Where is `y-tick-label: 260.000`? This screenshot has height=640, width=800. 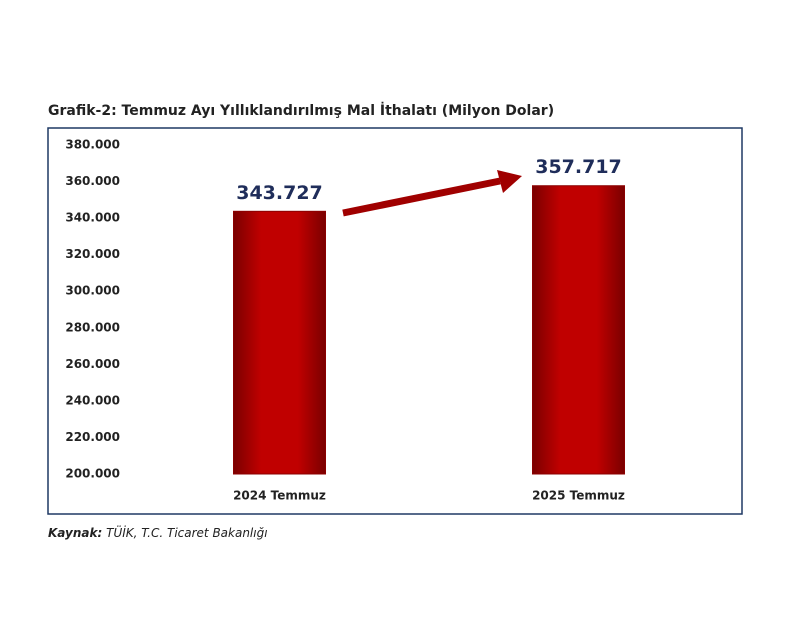 y-tick-label: 260.000 is located at coordinates (92, 364).